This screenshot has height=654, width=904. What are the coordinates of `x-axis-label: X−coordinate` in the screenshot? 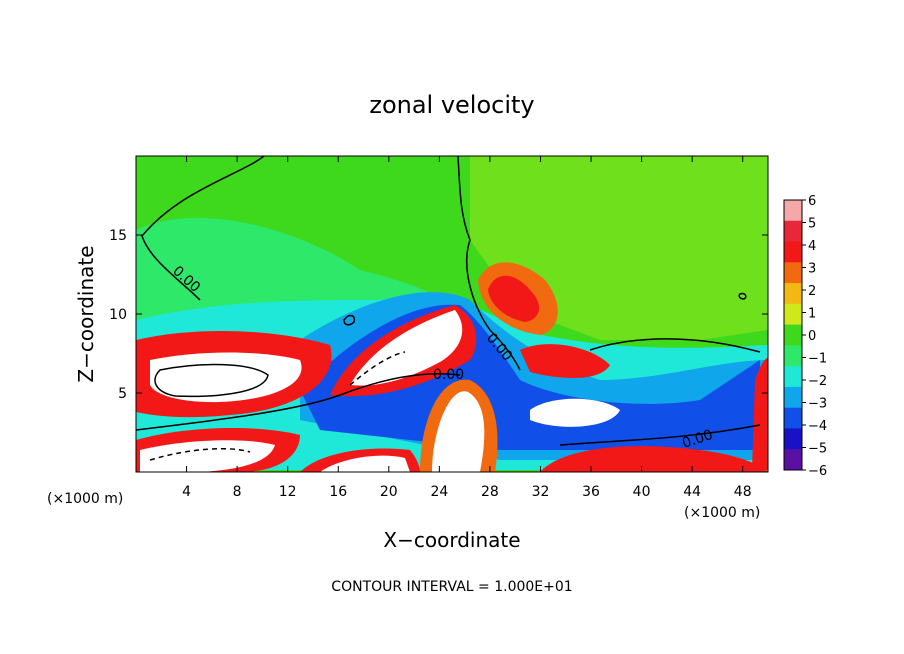 It's located at (451, 540).